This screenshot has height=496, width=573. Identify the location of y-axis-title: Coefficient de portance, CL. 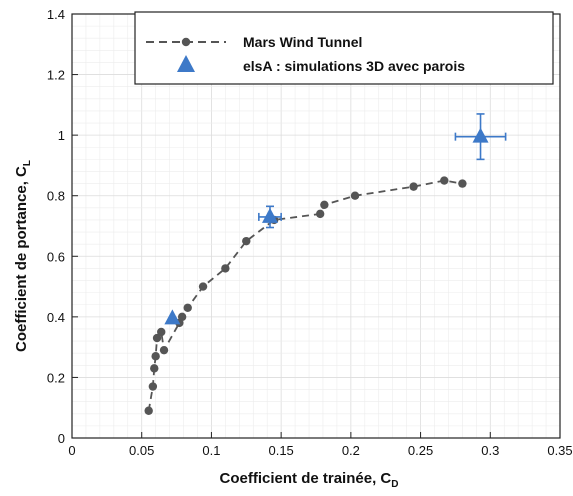
(23, 256).